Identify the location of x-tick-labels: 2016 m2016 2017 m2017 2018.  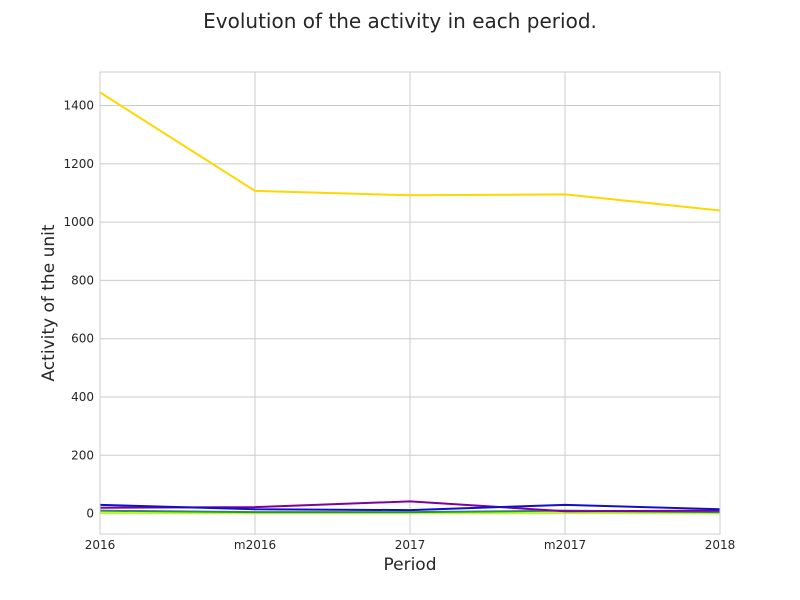
(410, 545).